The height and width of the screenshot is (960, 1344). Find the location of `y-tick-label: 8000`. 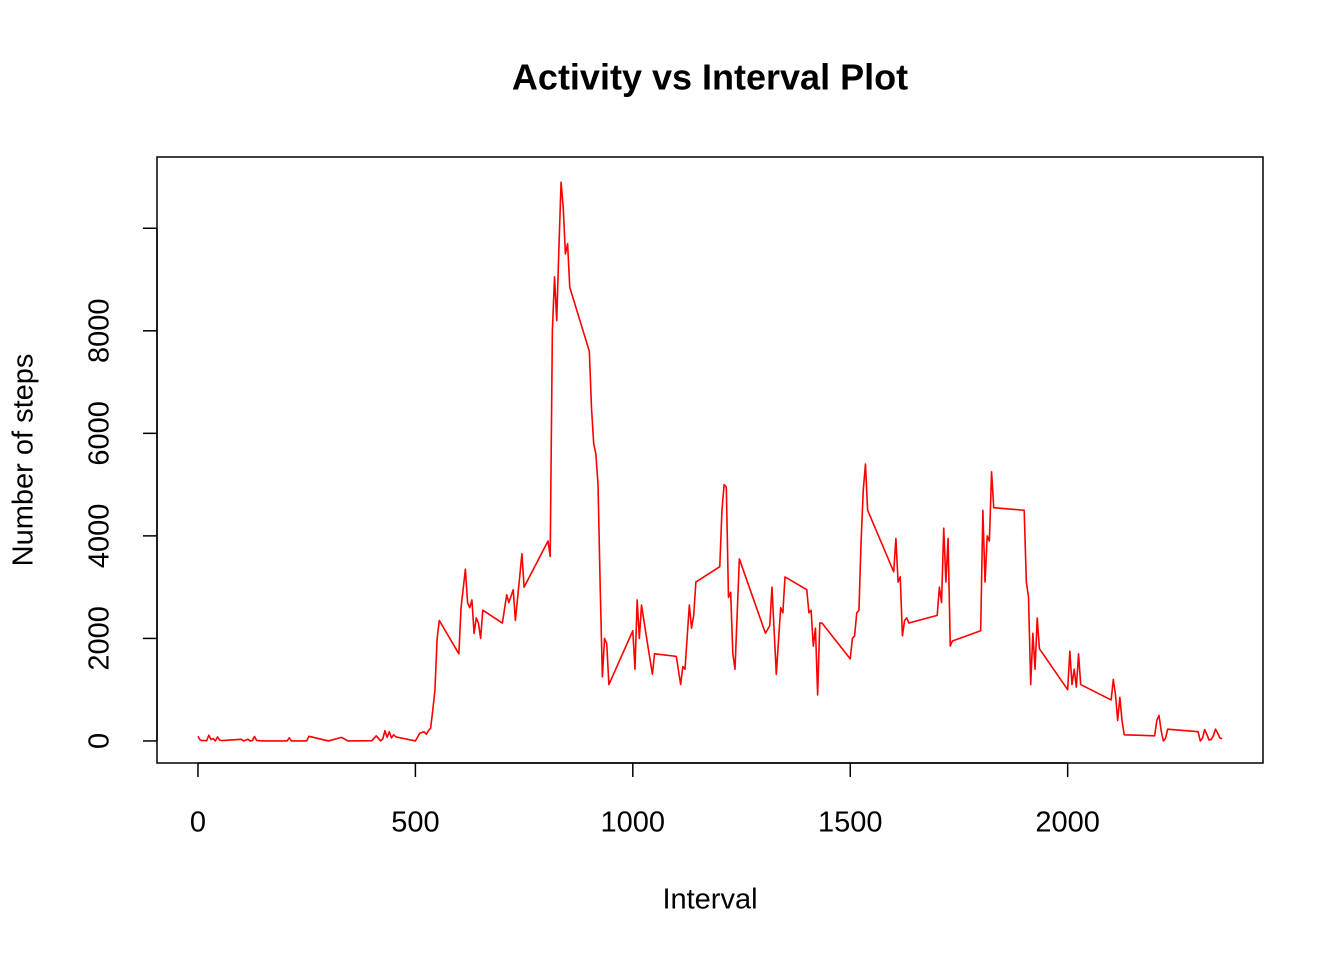

y-tick-label: 8000 is located at coordinates (100, 331).